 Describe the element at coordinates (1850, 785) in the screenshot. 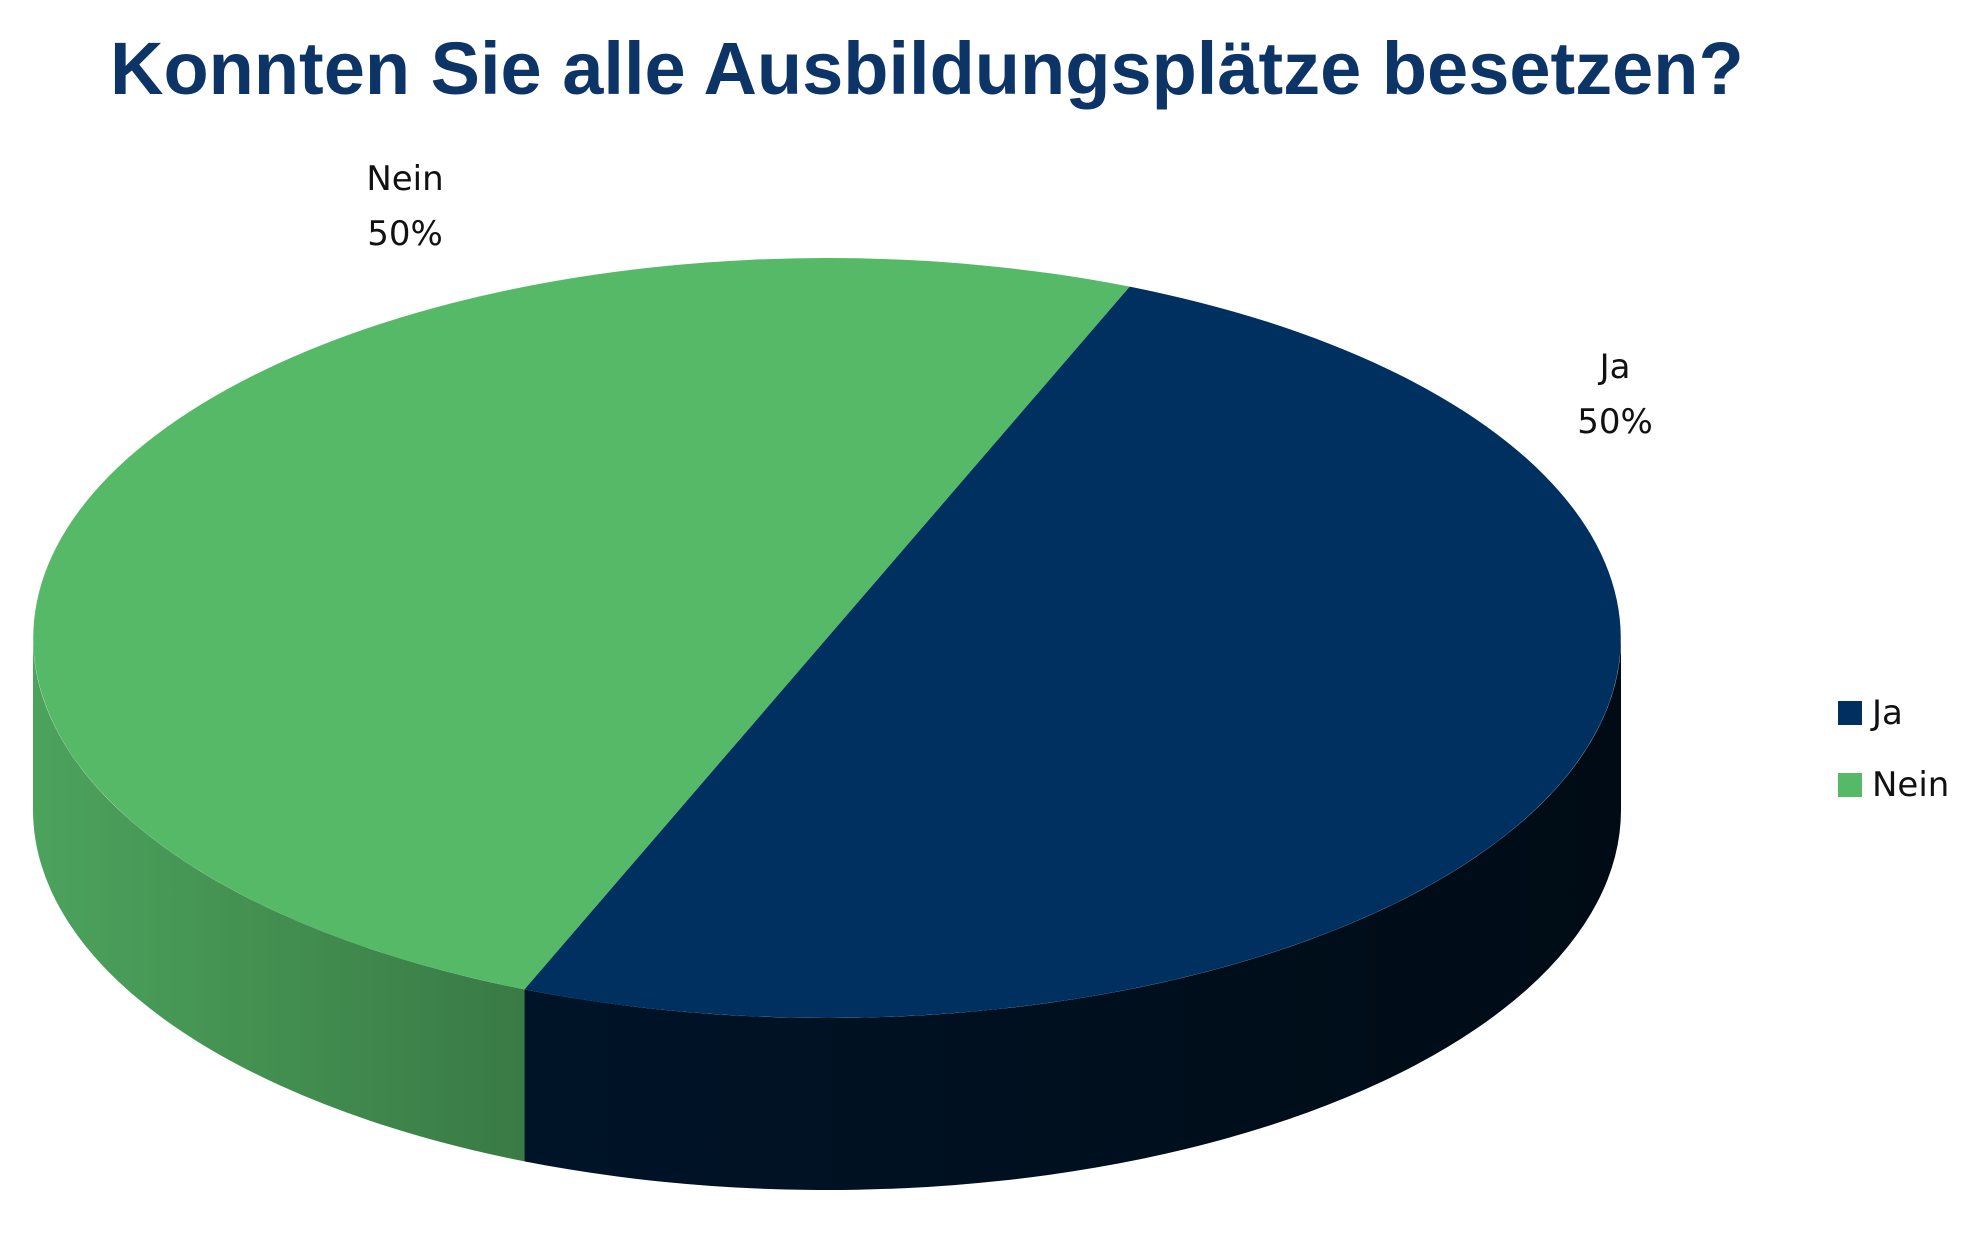

I see `legend-swatch-nein` at that location.